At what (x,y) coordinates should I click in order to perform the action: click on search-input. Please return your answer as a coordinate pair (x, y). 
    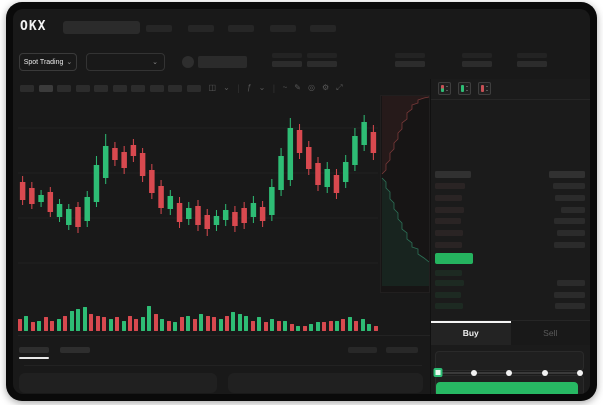
    Looking at the image, I should click on (101, 27).